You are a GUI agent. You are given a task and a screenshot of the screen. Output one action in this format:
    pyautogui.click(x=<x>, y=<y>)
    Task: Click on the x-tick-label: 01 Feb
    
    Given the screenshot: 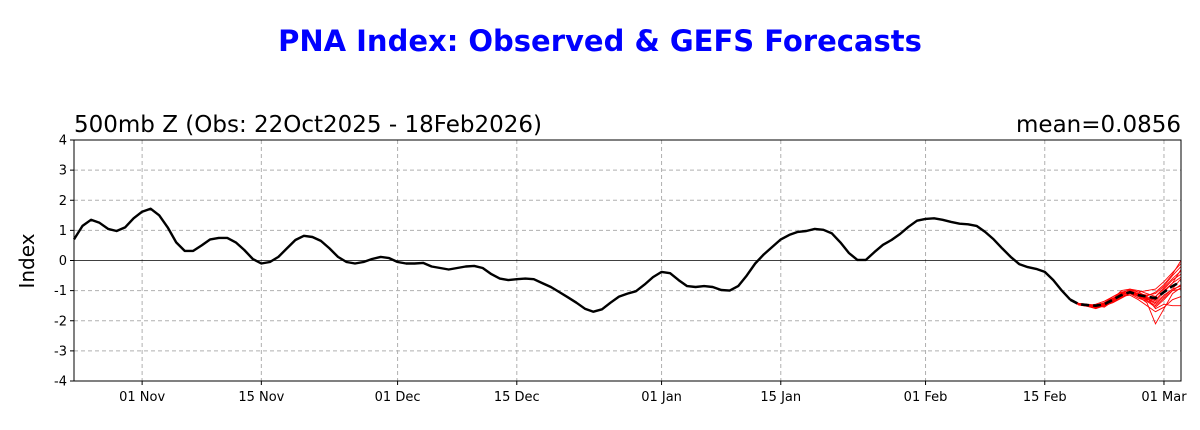 What is the action you would take?
    pyautogui.click(x=926, y=397)
    